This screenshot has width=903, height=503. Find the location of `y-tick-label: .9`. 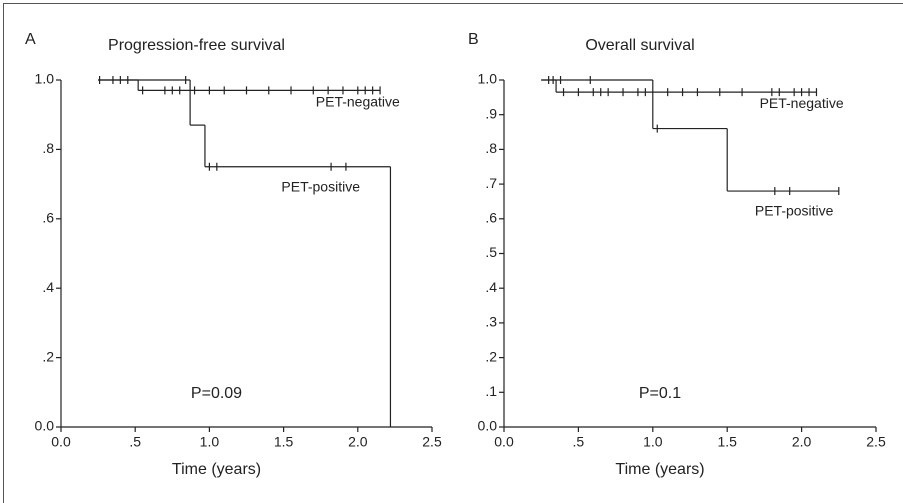

y-tick-label: .9 is located at coordinates (491, 113).